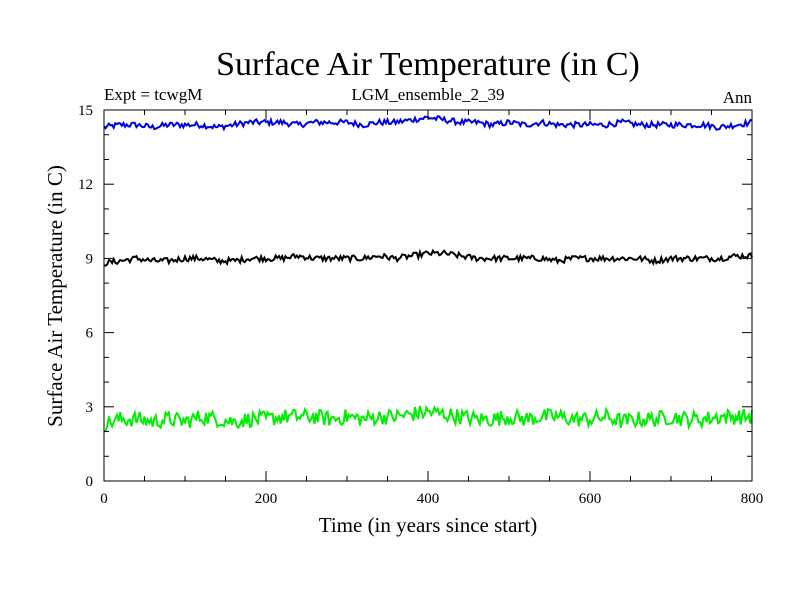 This screenshot has height=600, width=800. Describe the element at coordinates (153, 94) in the screenshot. I see `expt-label: Expt = tcwgM` at that location.